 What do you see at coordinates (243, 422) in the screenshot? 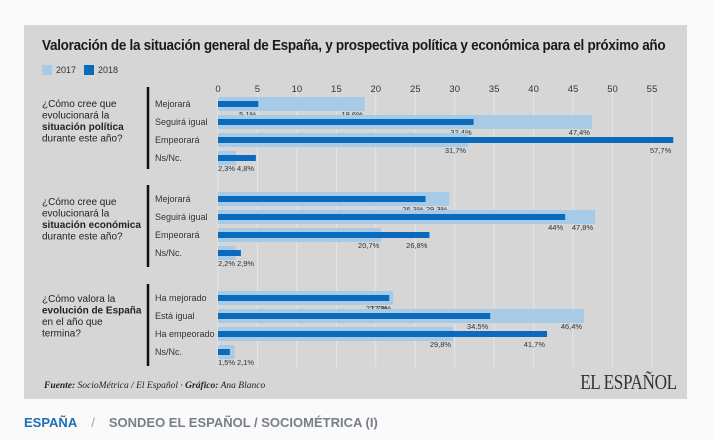
I see `breadcrumb-subsection-link: SONDEO EL ESPAÑOL / SOCIOMÉTRICA (I)` at bounding box center [243, 422].